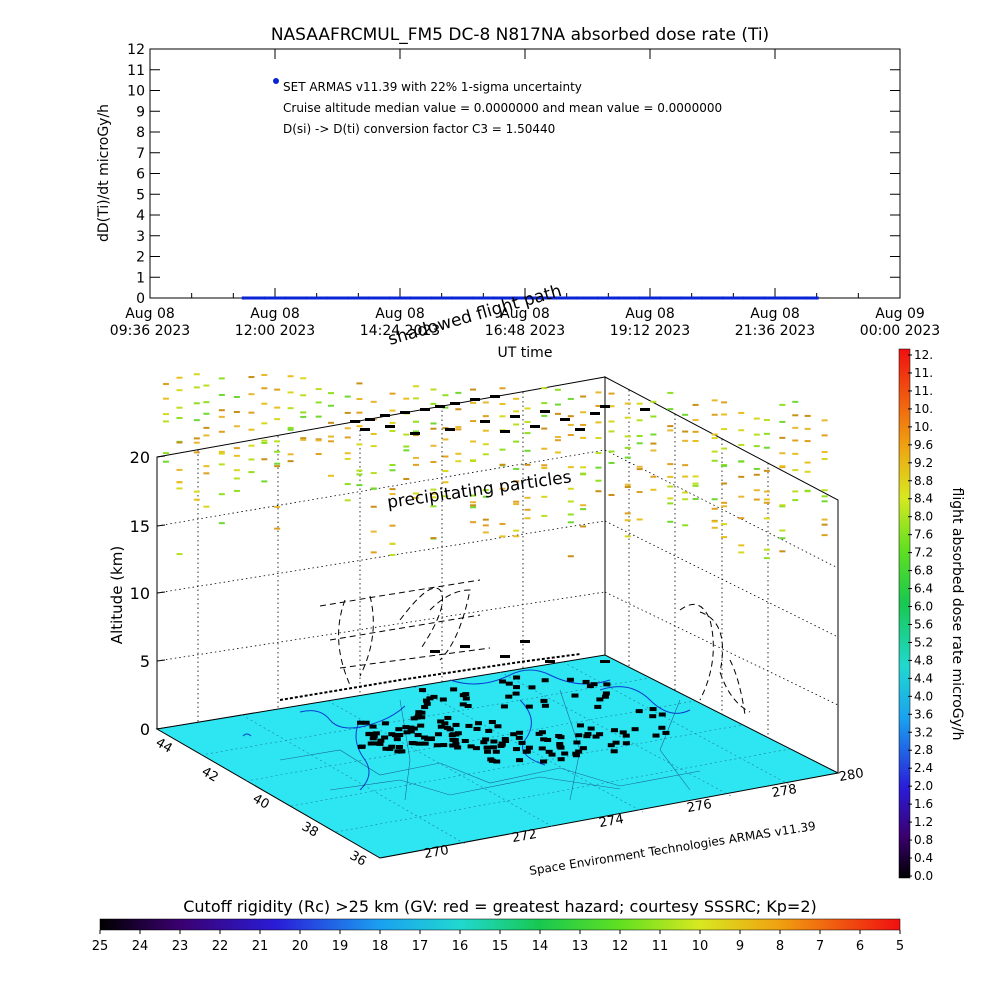  I want to click on dose-colorbar-tick-label: 1.2, so click(923, 822).